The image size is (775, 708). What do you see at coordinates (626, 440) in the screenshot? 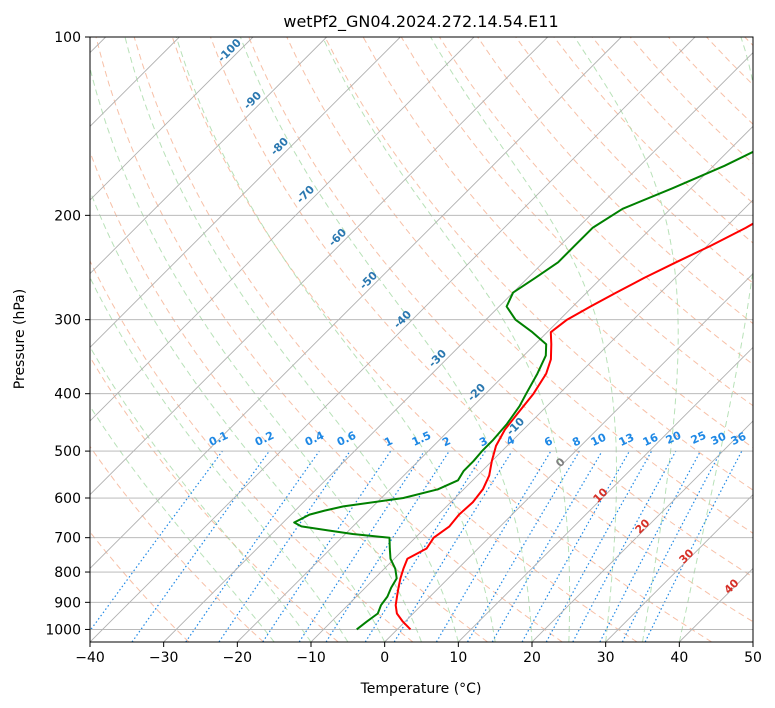
I see `mixing-ratio-label: 13` at bounding box center [626, 440].